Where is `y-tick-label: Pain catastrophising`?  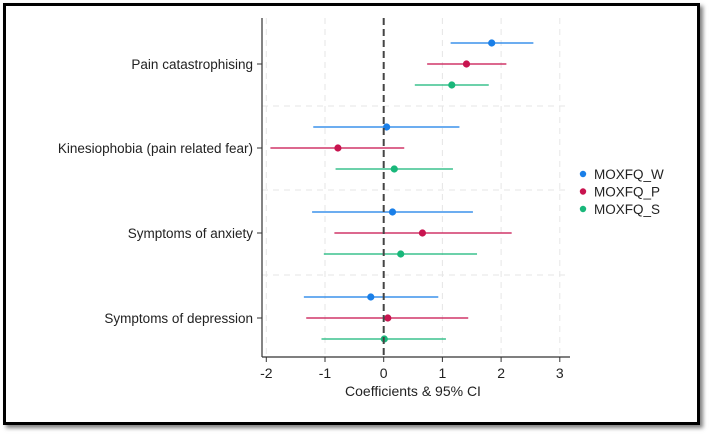
y-tick-label: Pain catastrophising is located at coordinates (192, 64).